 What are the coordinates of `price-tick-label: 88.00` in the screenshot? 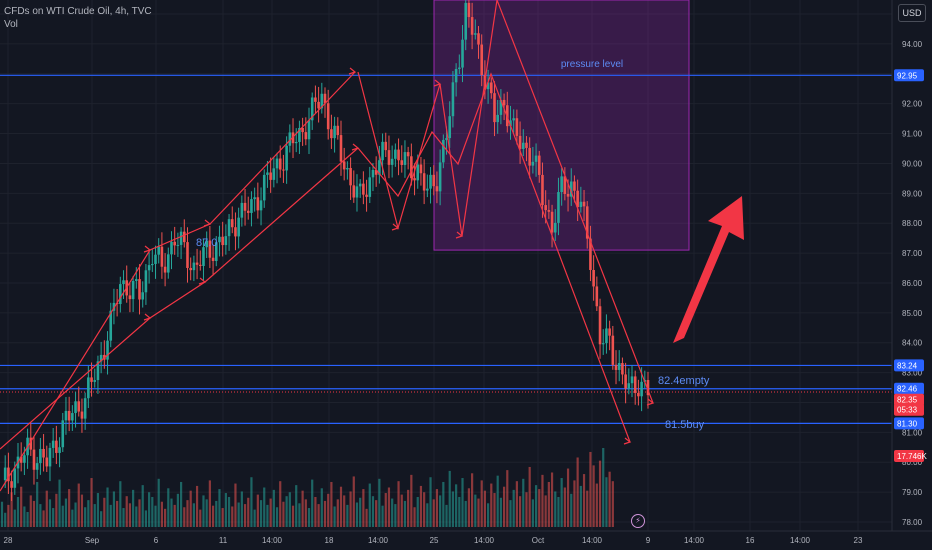 It's located at (912, 223).